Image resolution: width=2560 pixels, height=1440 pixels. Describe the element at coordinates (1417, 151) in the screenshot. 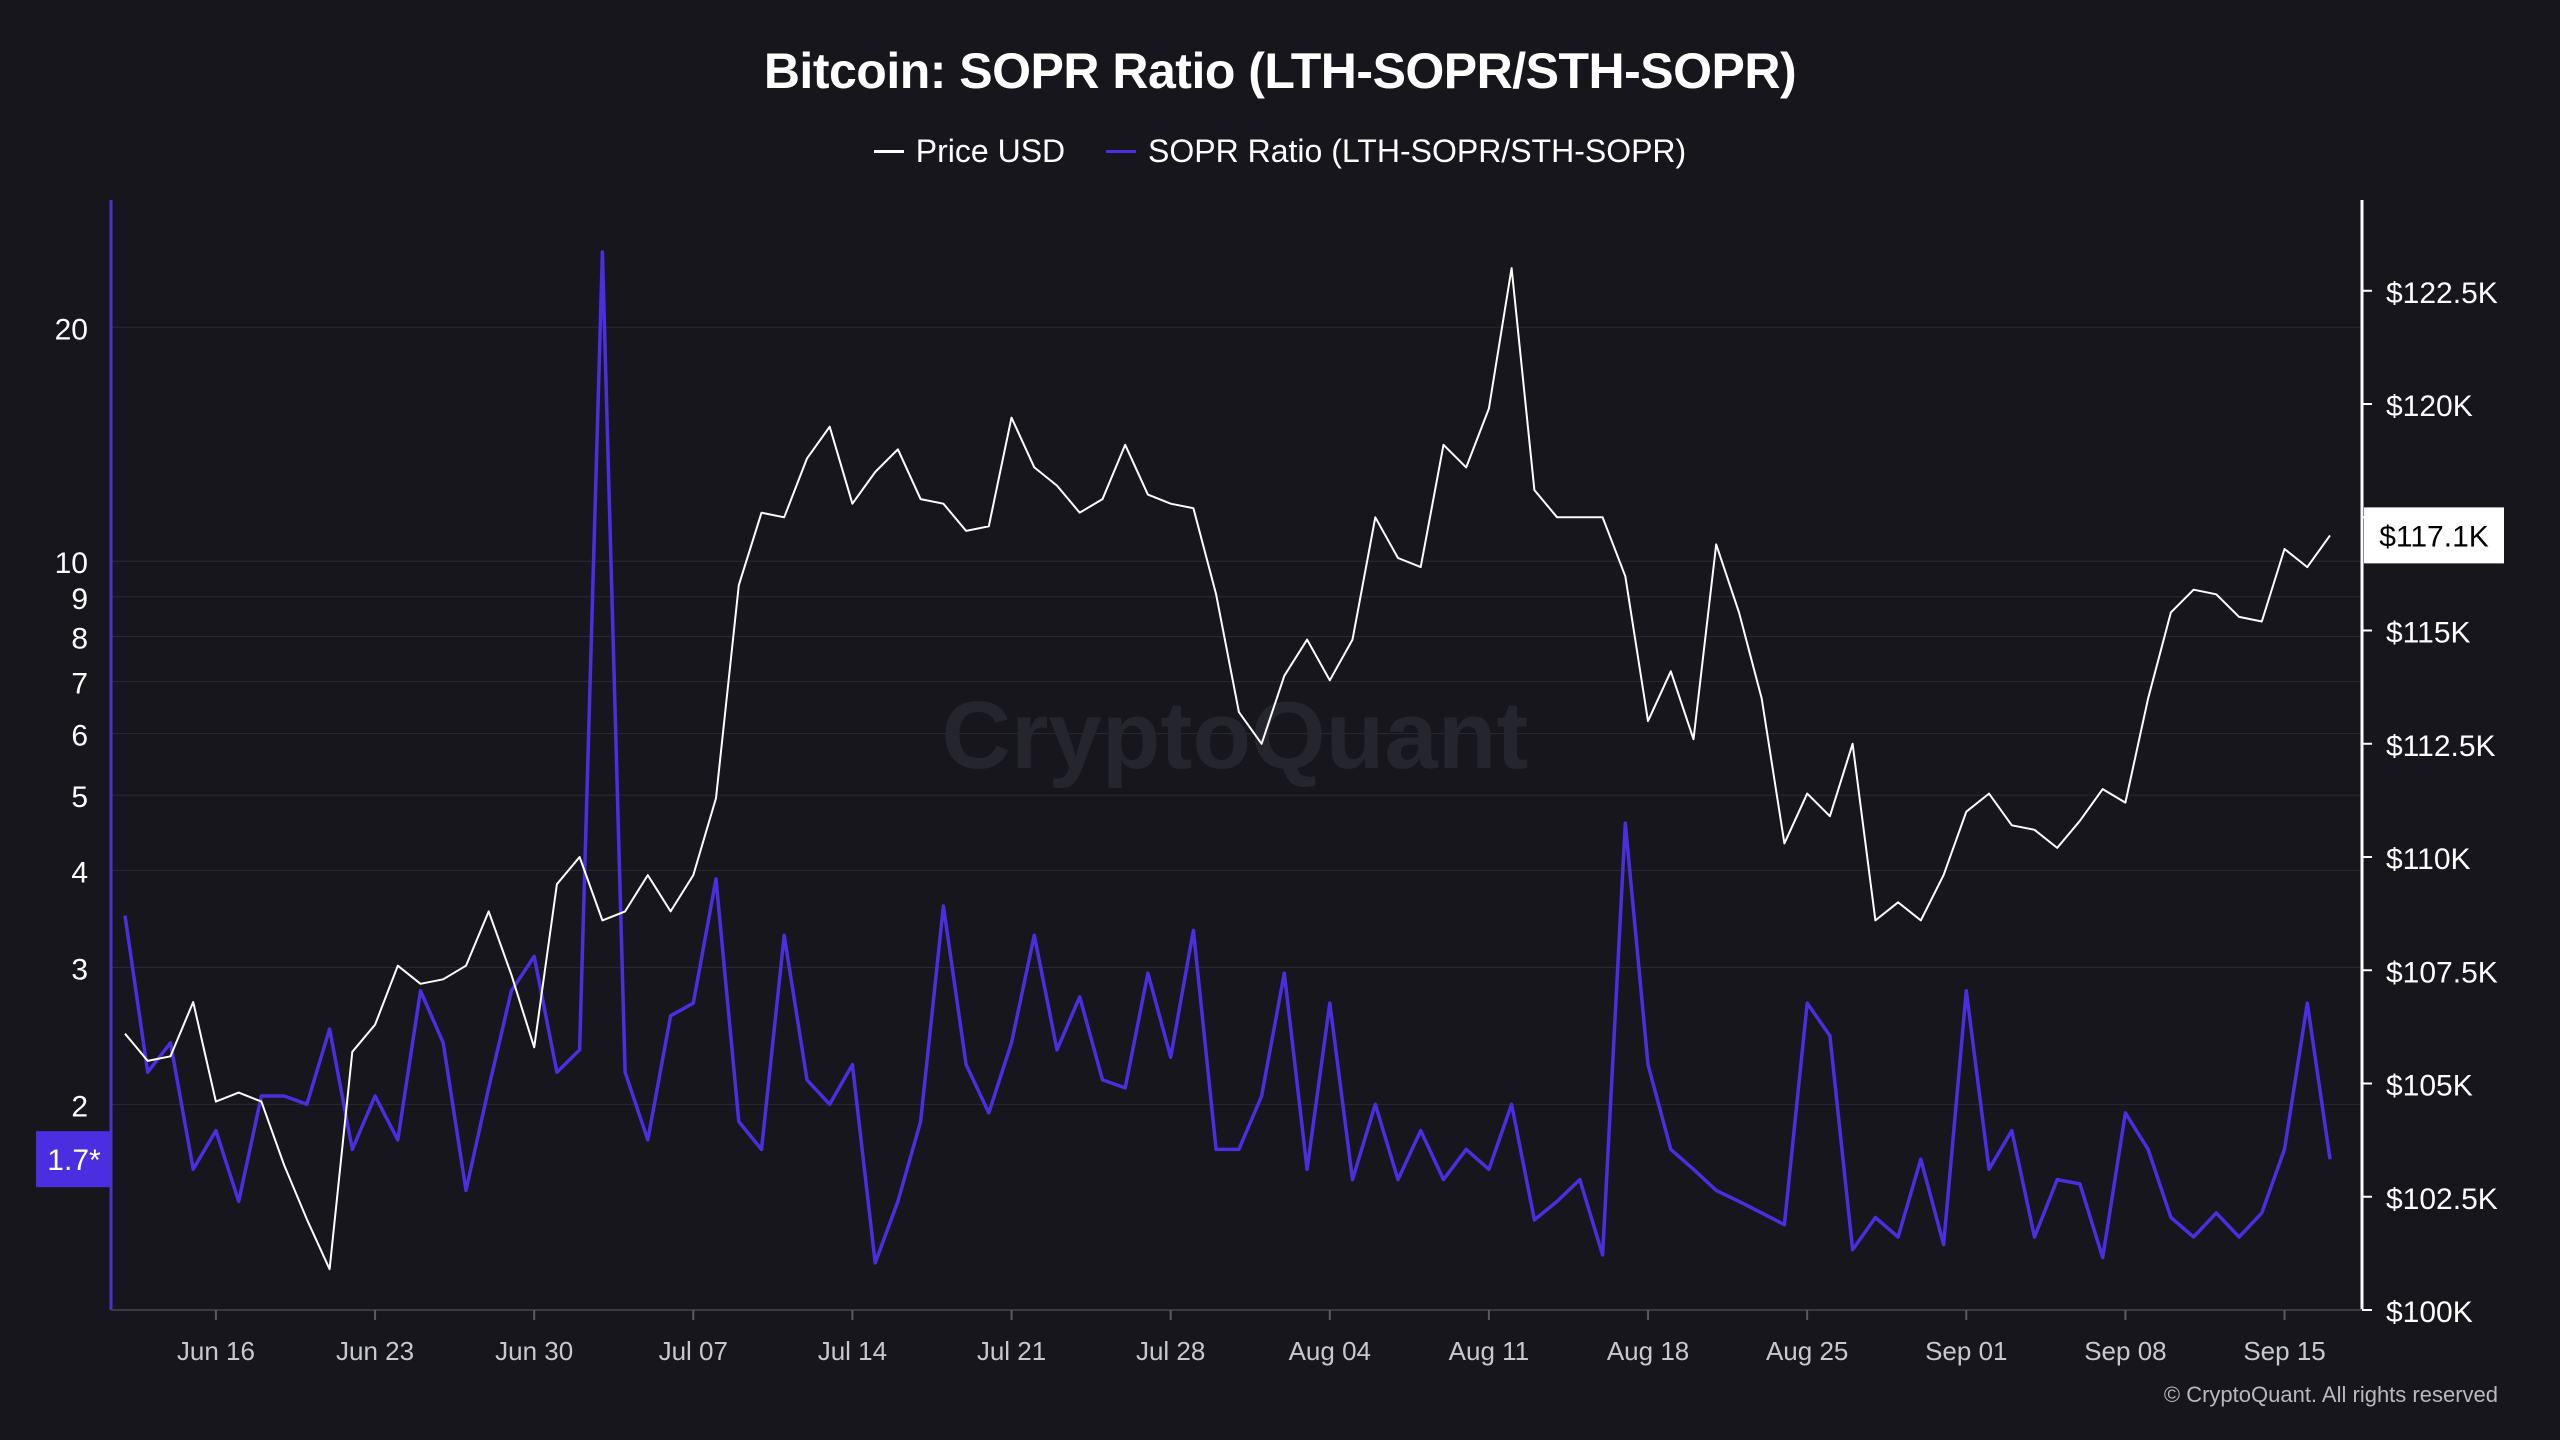

I see `legend-label-sopr: SOPR Ratio (LTH-SOPR/STH-SOPR)` at that location.